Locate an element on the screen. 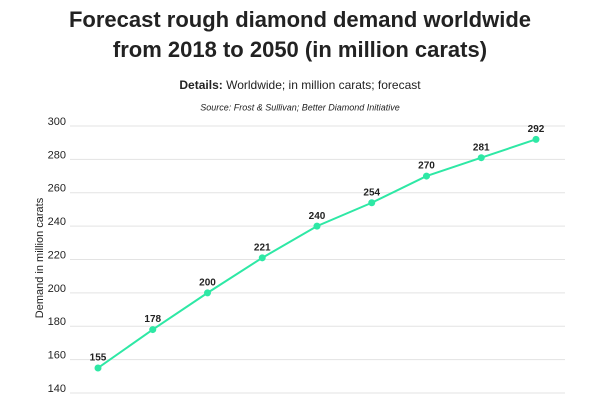  data-label: 254 is located at coordinates (371, 192).